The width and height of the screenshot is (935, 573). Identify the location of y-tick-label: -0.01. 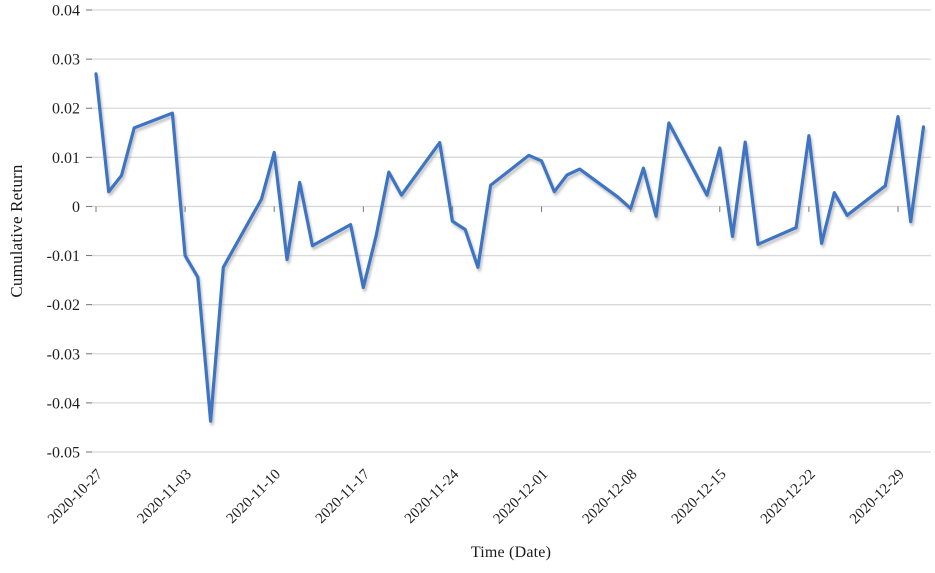
(63, 256).